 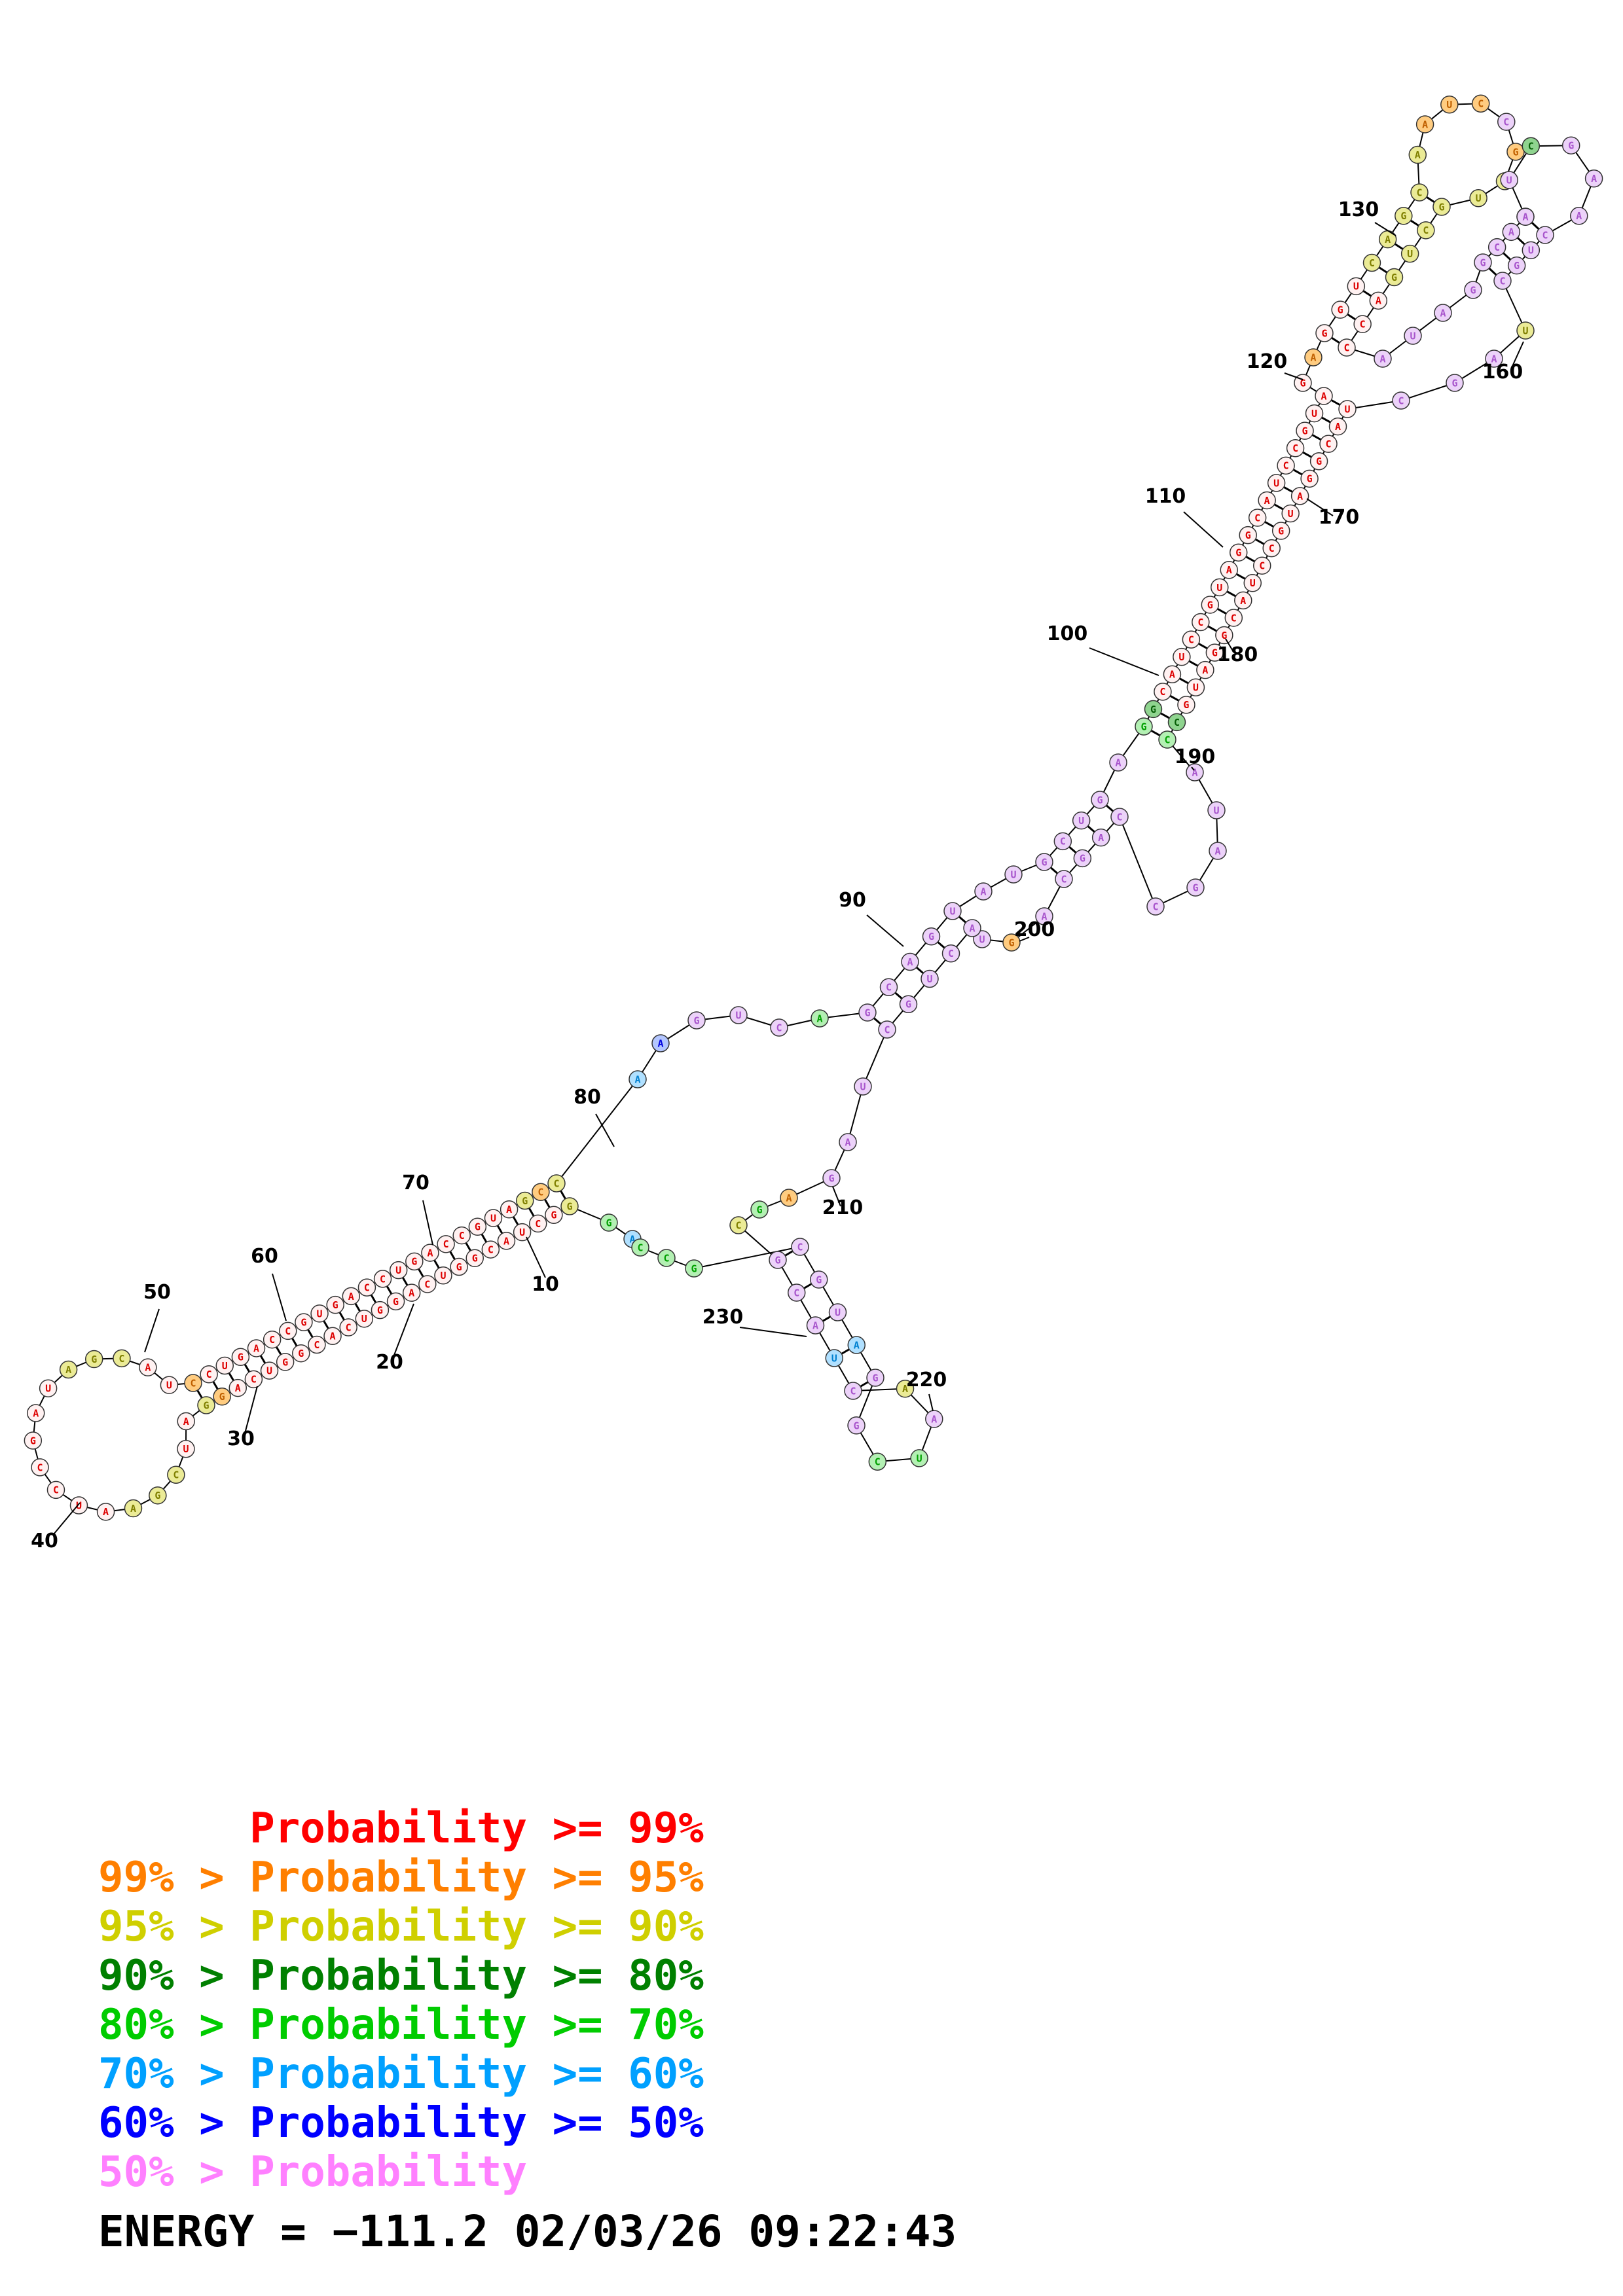 I want to click on legend-line-80: 90% > Probability >= 80%, so click(x=401, y=1976).